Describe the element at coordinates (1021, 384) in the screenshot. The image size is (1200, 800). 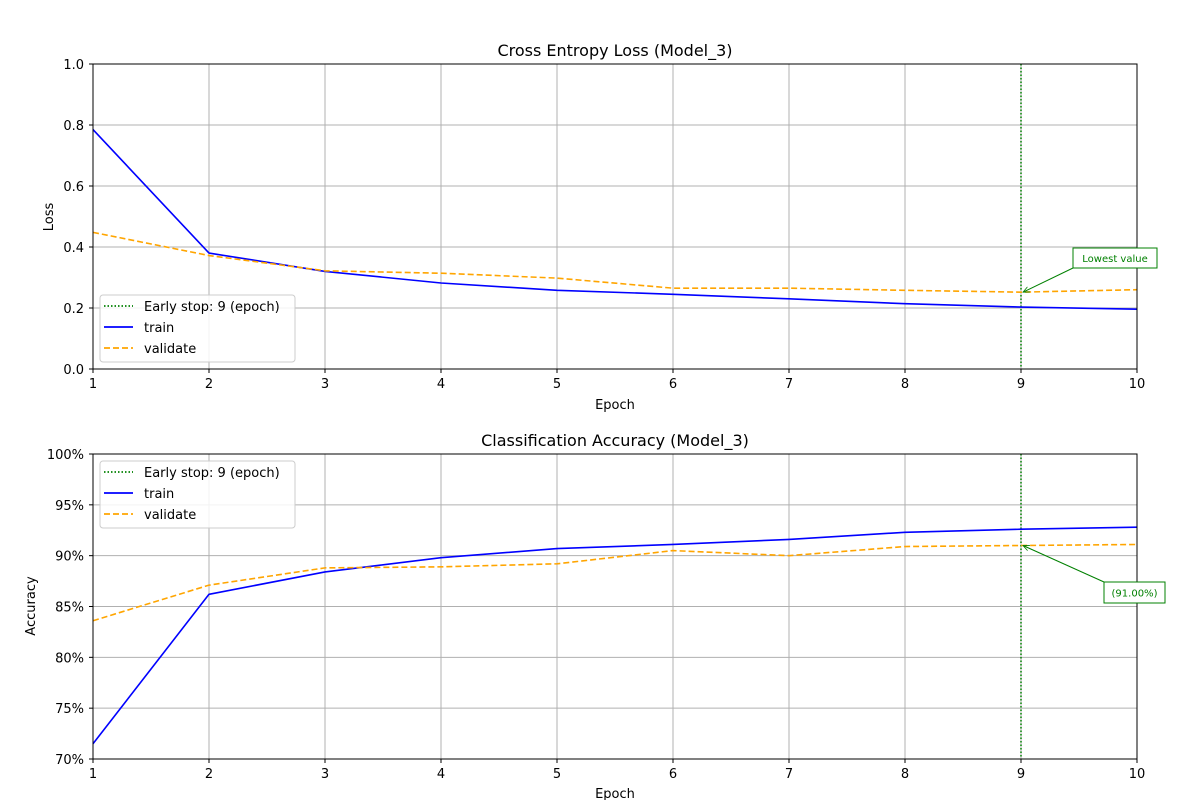
I see `loss-x-tick-label: 9` at that location.